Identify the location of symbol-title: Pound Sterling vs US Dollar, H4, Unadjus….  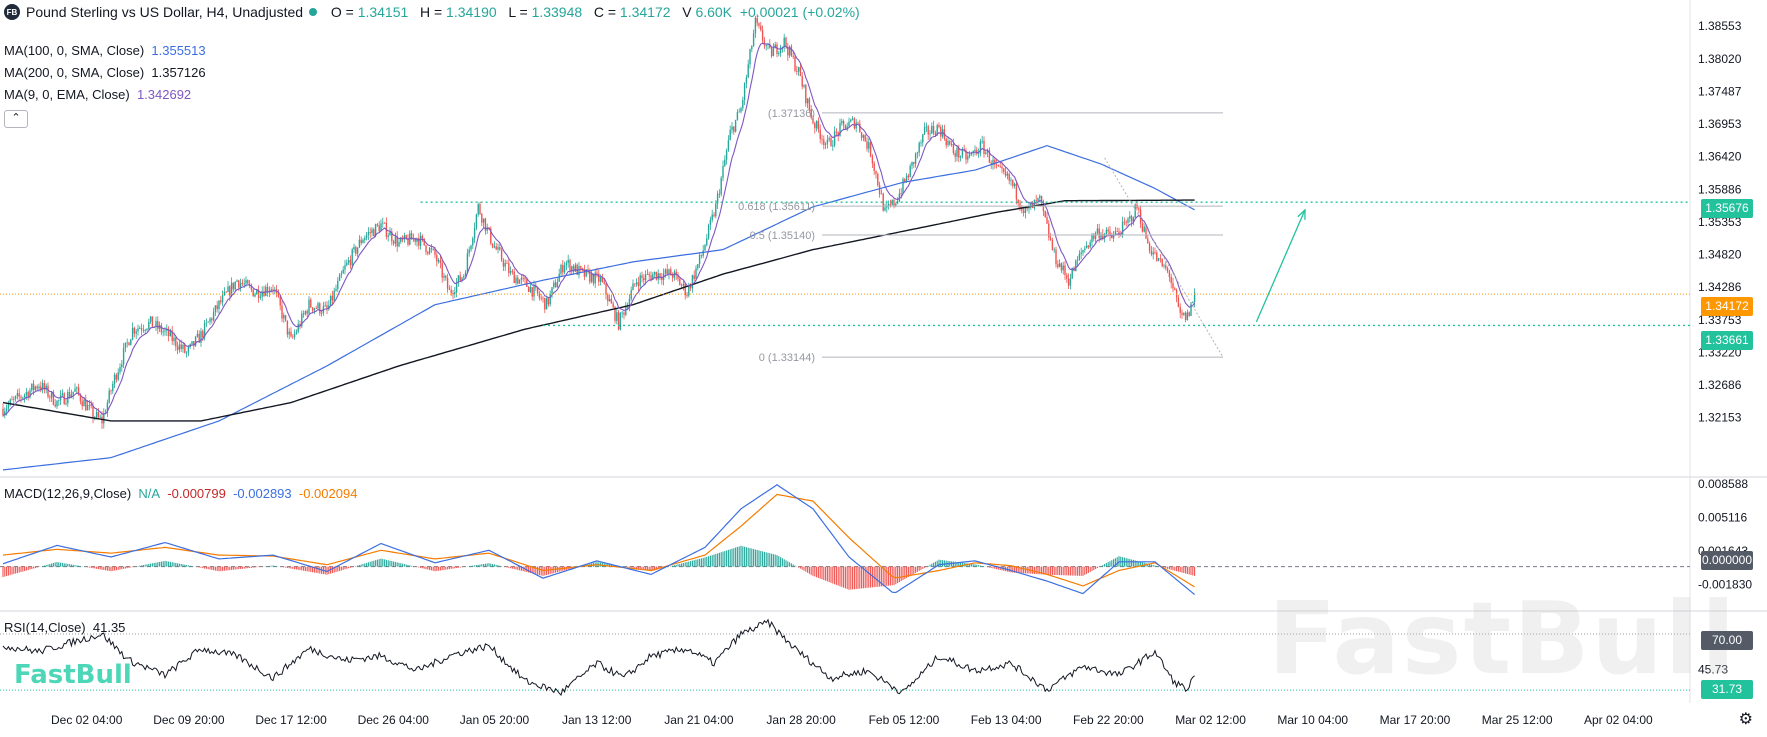
(165, 12).